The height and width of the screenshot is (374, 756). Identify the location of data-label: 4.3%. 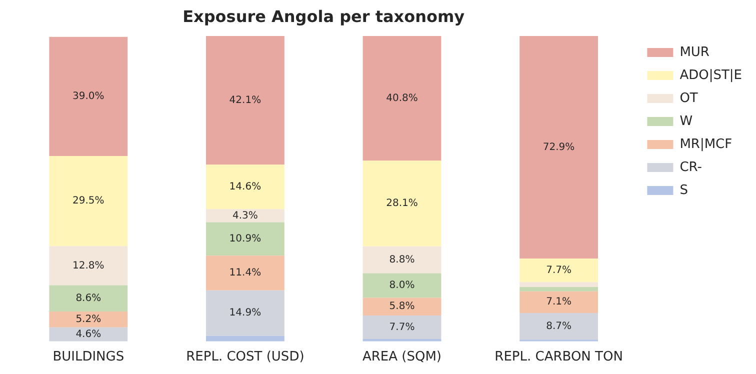
(245, 216).